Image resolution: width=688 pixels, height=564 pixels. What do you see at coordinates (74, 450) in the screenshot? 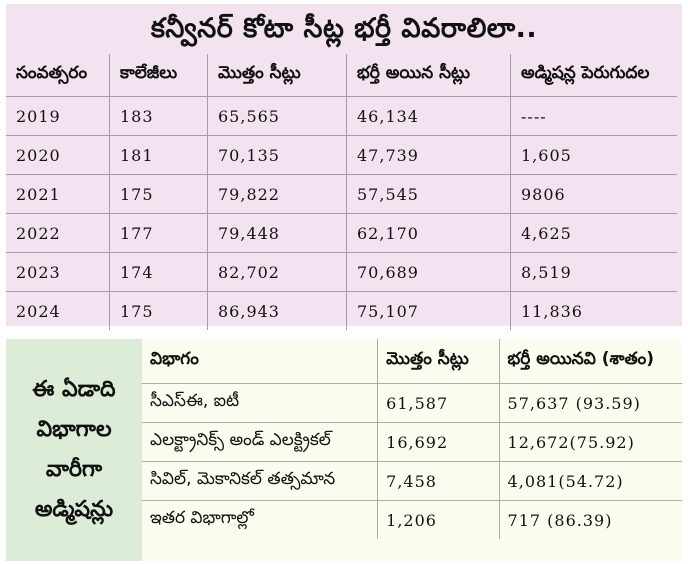
I see `branch-admissions-heading: ఈ ఏడాది విభాగాల వారీగా అడ్మిషన్లు` at bounding box center [74, 450].